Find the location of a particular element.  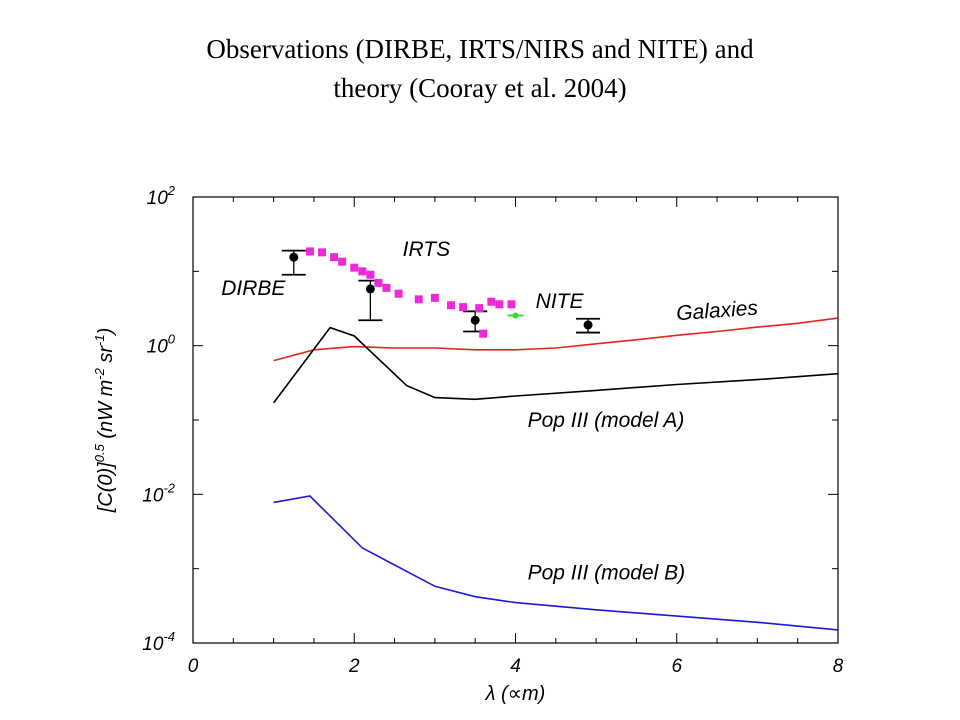

y-axis-title: [C(0)]0.5 (nW m-2 sr-1) is located at coordinates (104, 421).